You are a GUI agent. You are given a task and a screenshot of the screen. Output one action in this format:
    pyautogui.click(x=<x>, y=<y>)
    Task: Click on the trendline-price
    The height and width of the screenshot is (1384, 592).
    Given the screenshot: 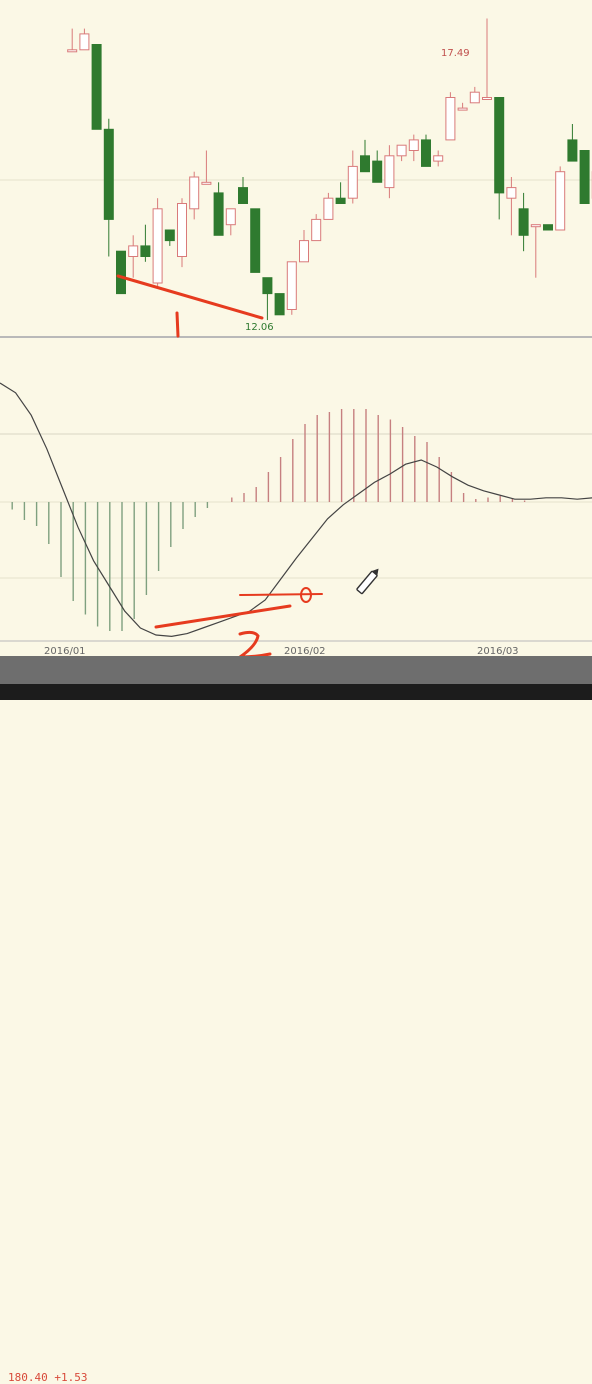 What is the action you would take?
    pyautogui.click(x=190, y=297)
    